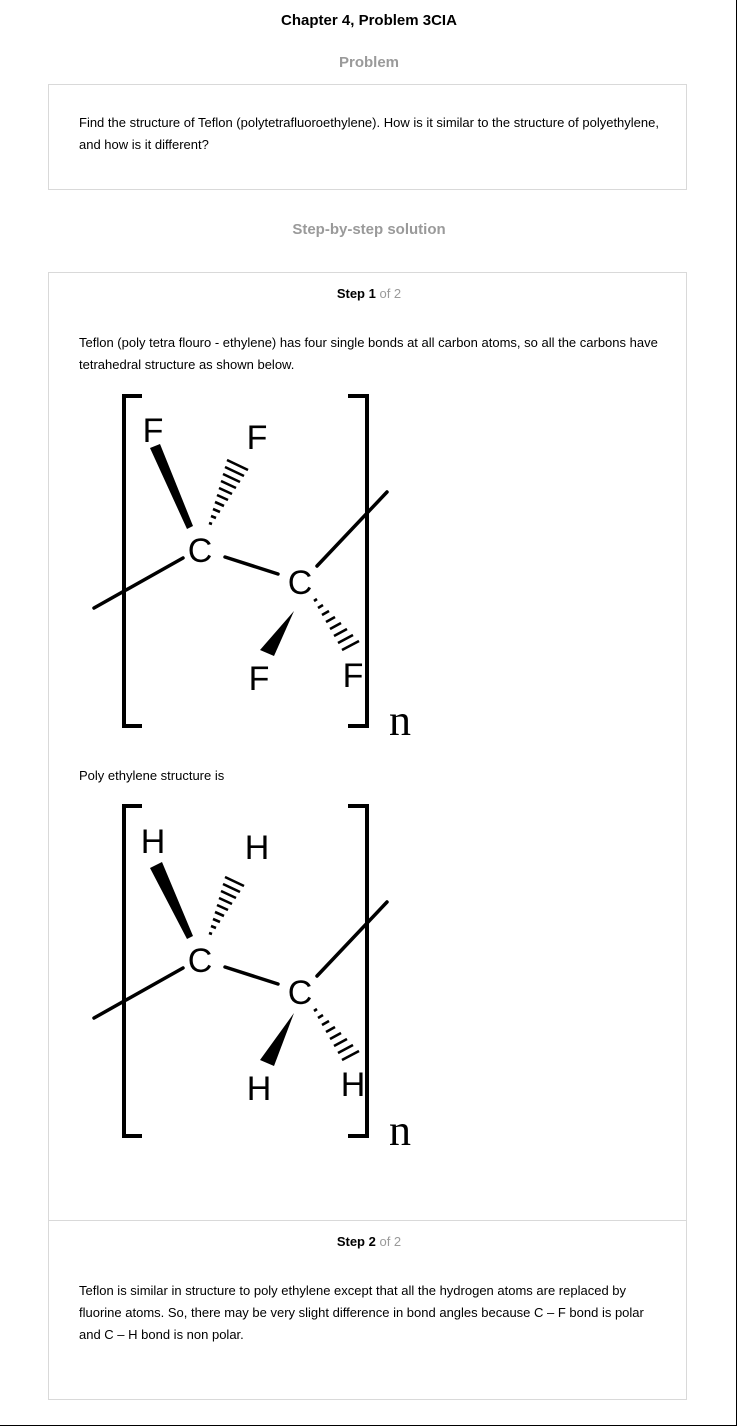  I want to click on step-1-text-2: Poly ethylene structure is, so click(152, 775).